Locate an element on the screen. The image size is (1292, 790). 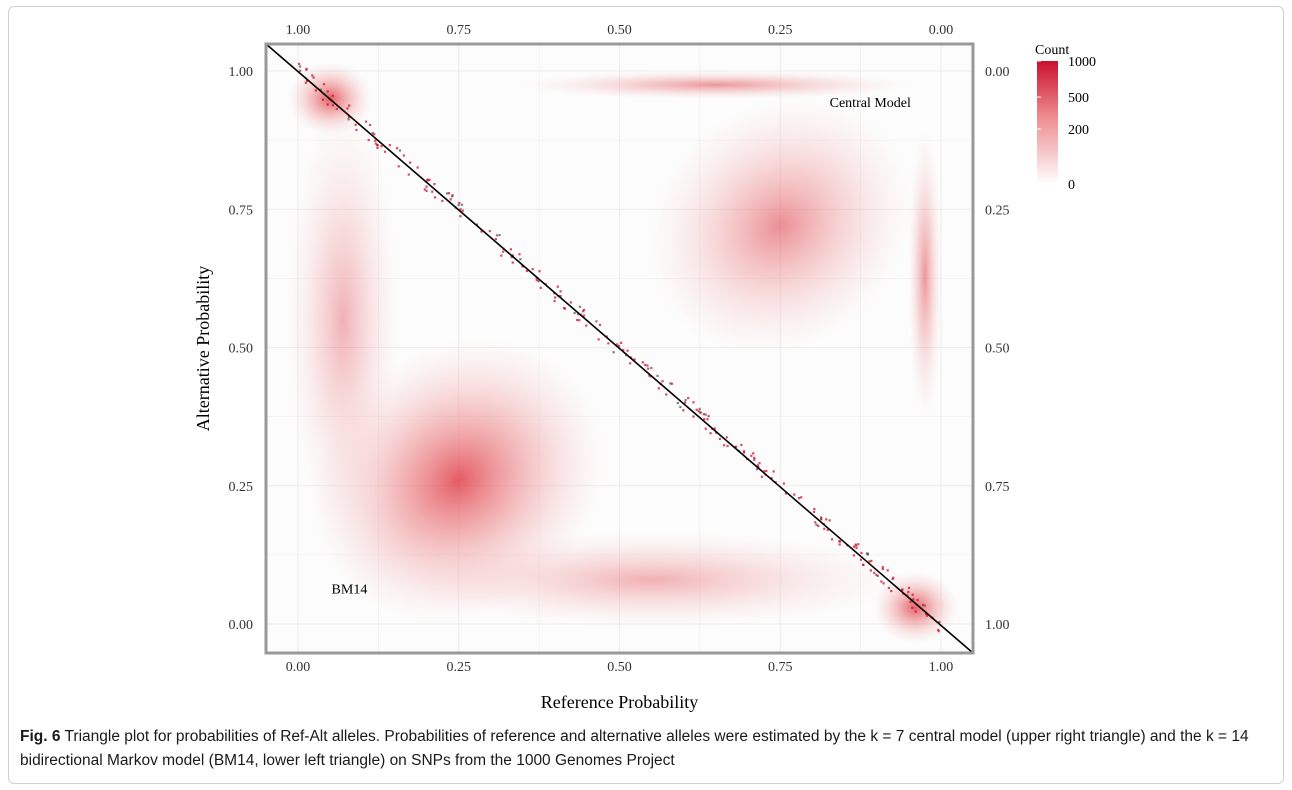
top-tick-label: 1.00 is located at coordinates (298, 30).